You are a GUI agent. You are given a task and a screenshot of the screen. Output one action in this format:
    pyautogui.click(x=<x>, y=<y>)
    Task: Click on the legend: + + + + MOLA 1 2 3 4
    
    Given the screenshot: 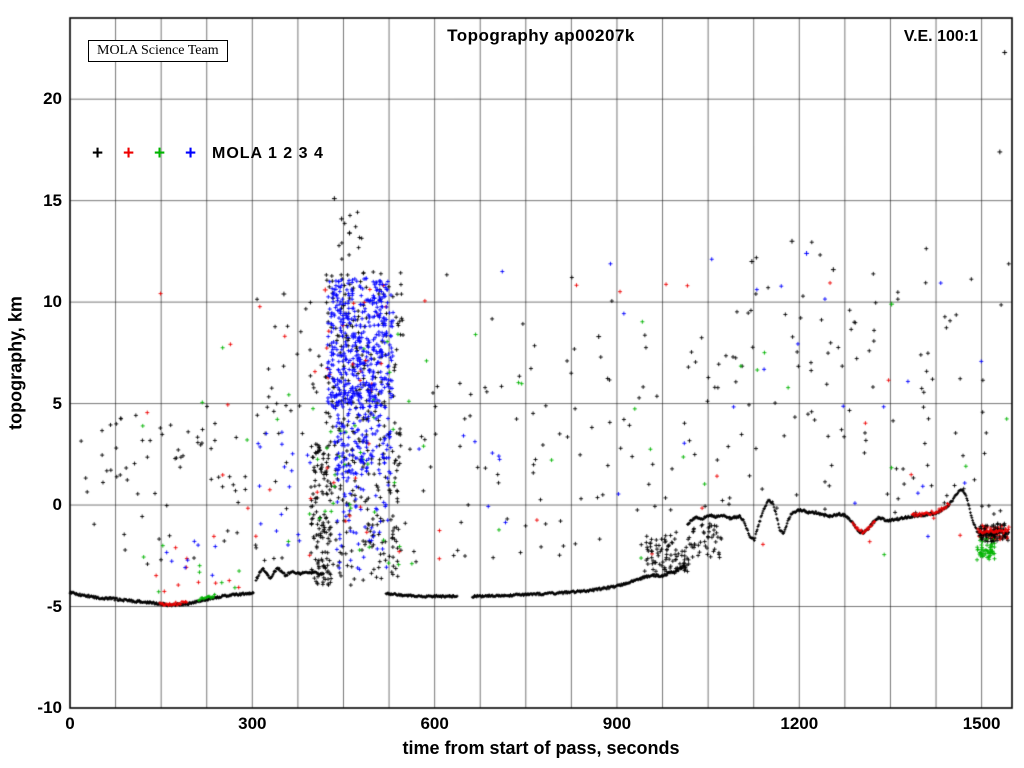 What is the action you would take?
    pyautogui.click(x=203, y=154)
    